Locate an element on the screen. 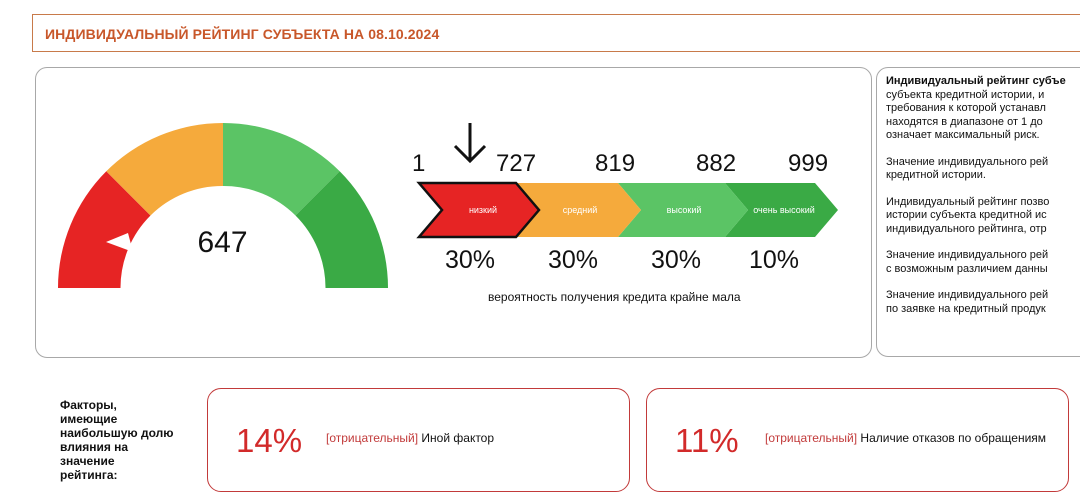 The image size is (1080, 502). scale-segment-orange is located at coordinates (578, 210).